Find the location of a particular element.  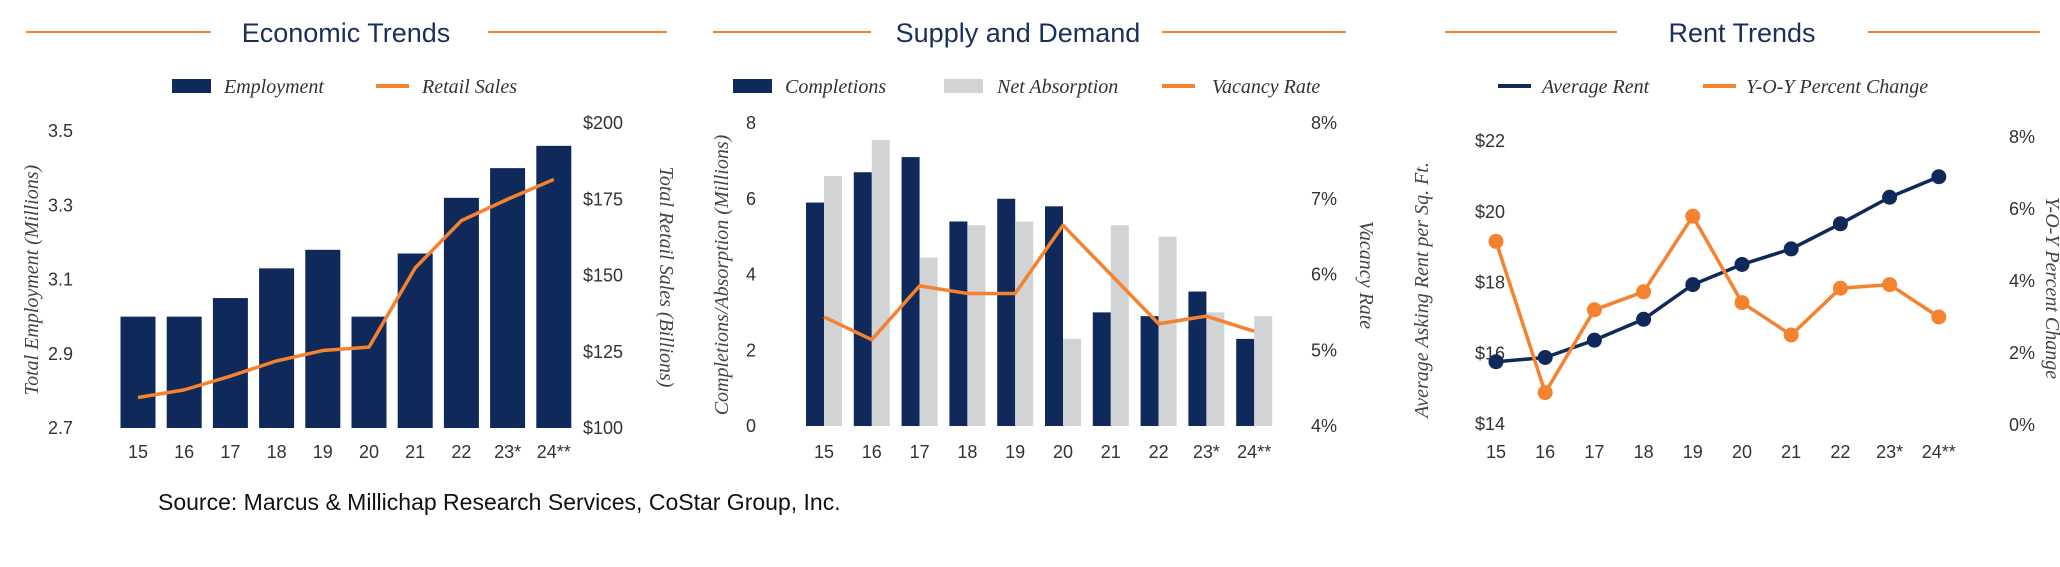

right-tick-label: $175 is located at coordinates (603, 199).